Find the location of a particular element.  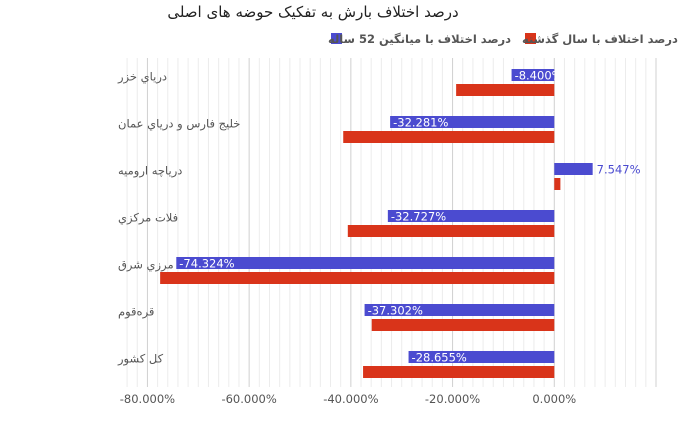

x-tick-label: -80.000% is located at coordinates (147, 399).